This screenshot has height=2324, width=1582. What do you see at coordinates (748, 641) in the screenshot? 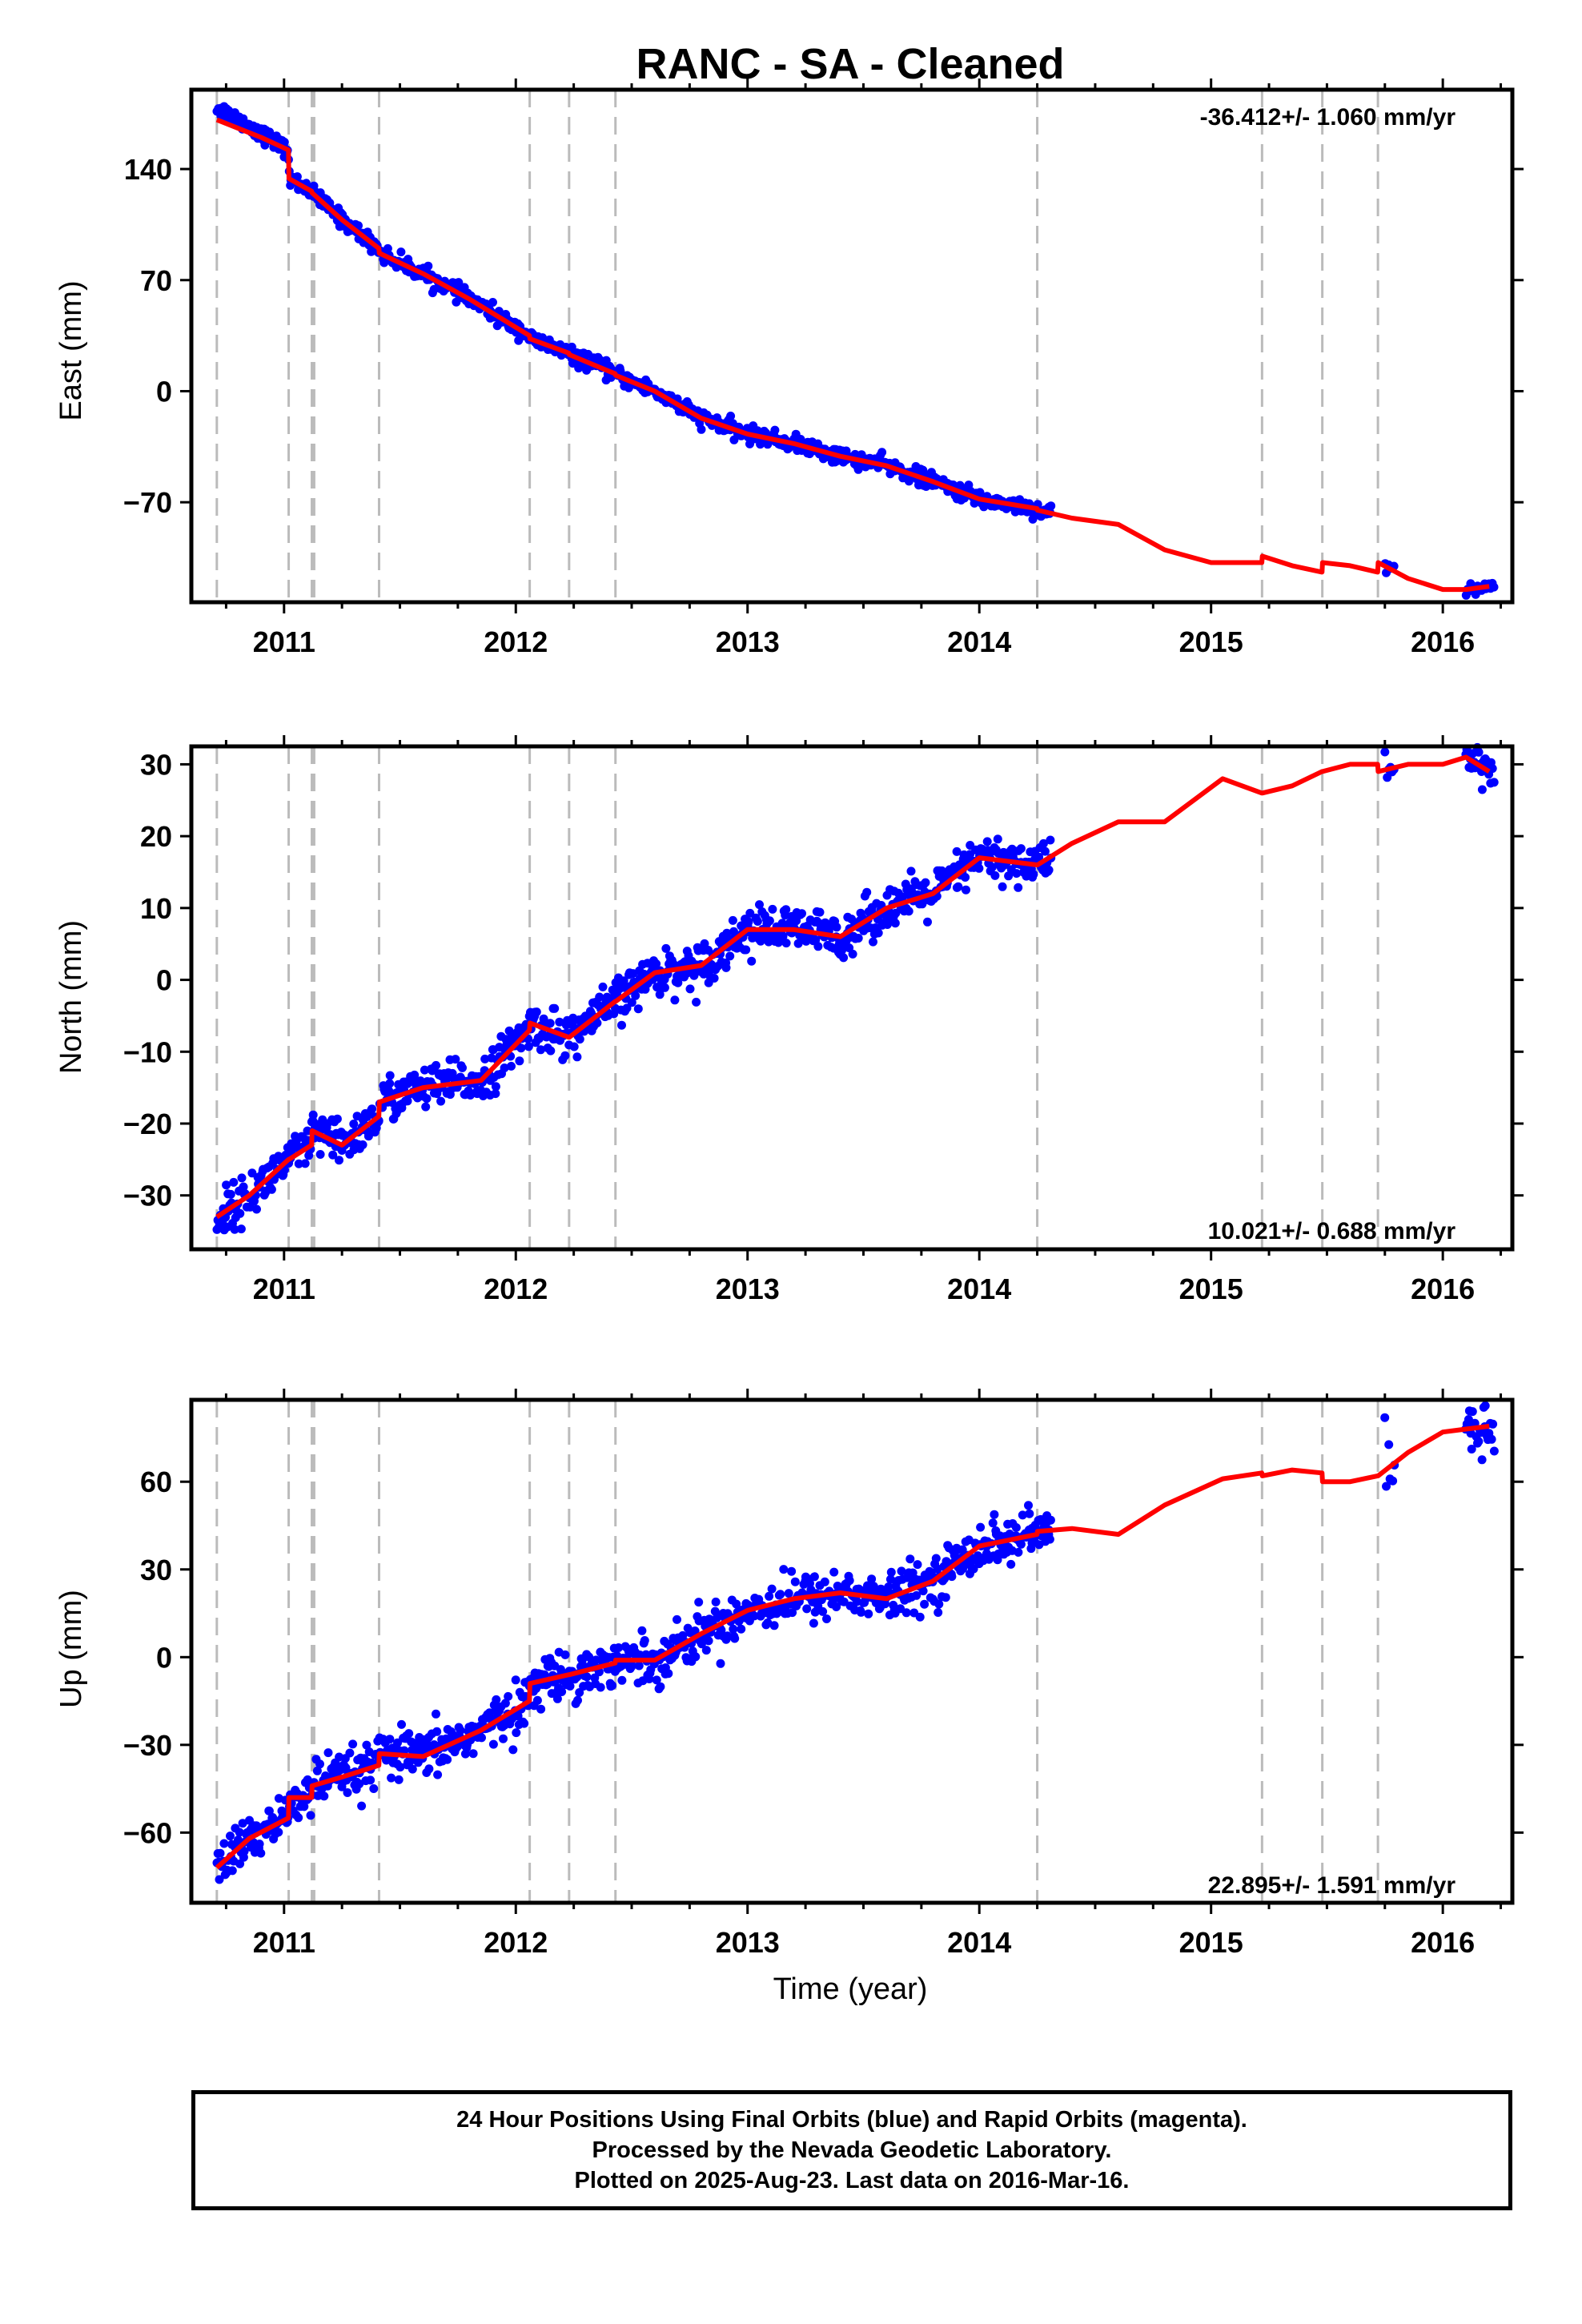
I see `east-x-tick-label: 2013` at bounding box center [748, 641].